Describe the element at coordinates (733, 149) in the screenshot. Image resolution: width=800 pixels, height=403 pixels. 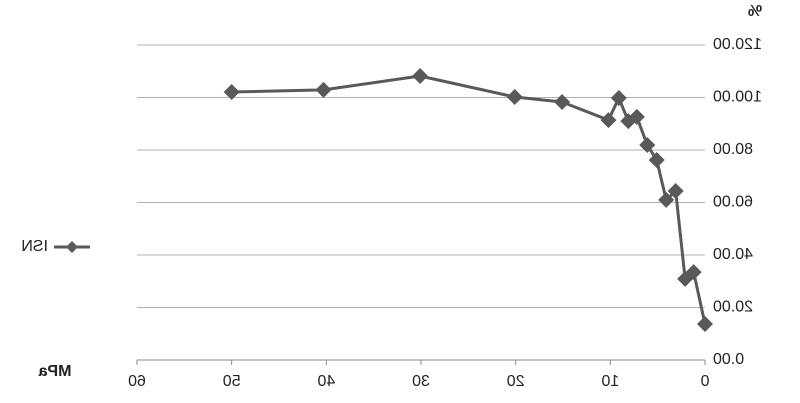
I see `y-tick-label: 80.00` at that location.